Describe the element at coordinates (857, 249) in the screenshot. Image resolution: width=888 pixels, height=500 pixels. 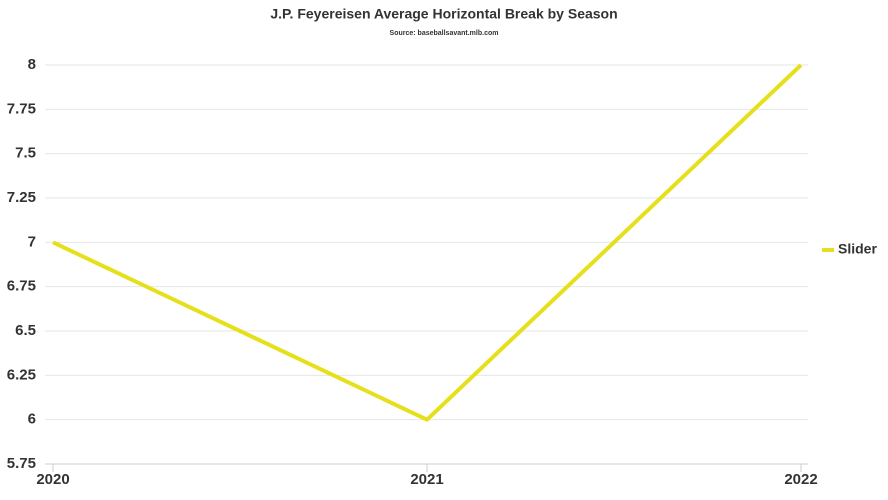
I see `legend-label: Slider` at that location.